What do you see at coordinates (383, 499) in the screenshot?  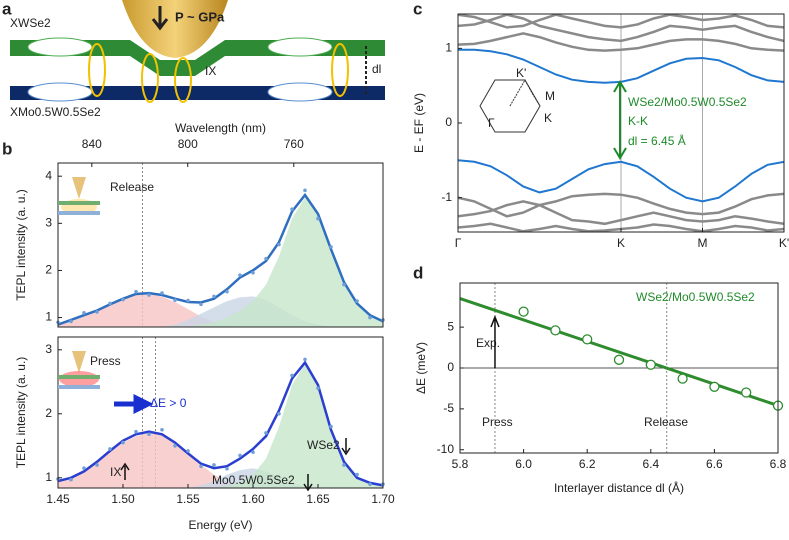 I see `x-tick-label: 1.70` at bounding box center [383, 499].